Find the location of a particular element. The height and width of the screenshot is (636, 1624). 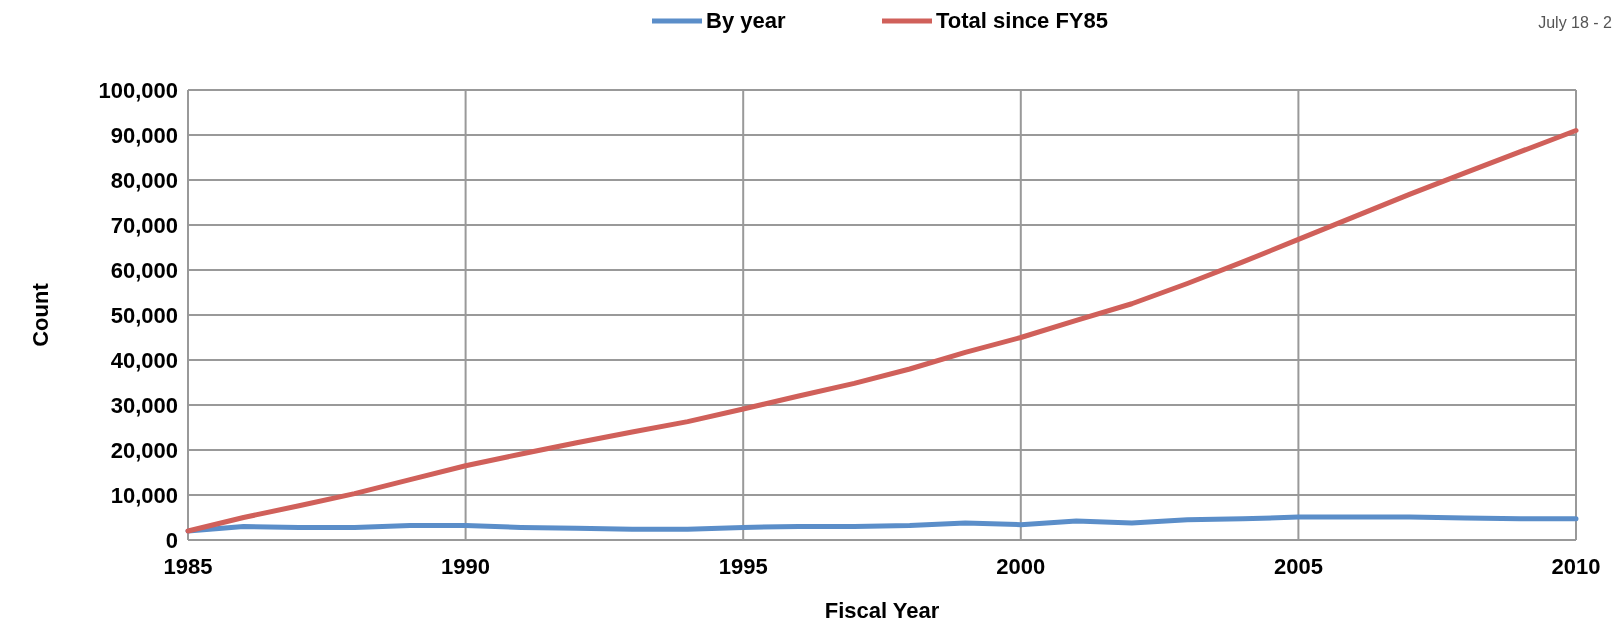

x-tick-label: 1990 is located at coordinates (466, 566).